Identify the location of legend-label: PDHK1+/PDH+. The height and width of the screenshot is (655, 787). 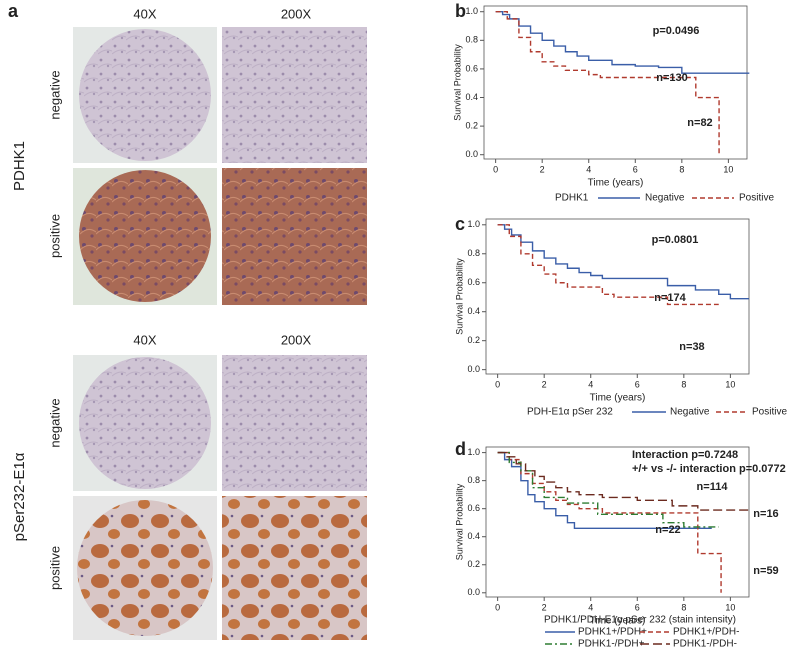
(612, 632).